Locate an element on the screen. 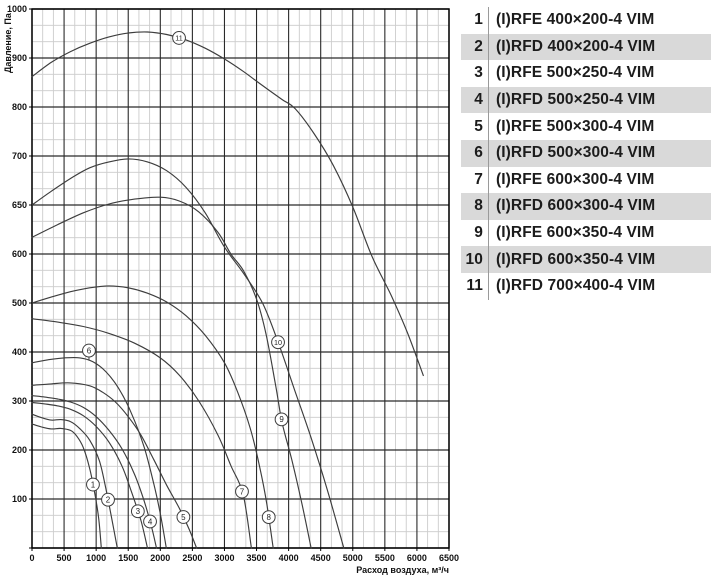  legend-row-number: 2 is located at coordinates (478, 46).